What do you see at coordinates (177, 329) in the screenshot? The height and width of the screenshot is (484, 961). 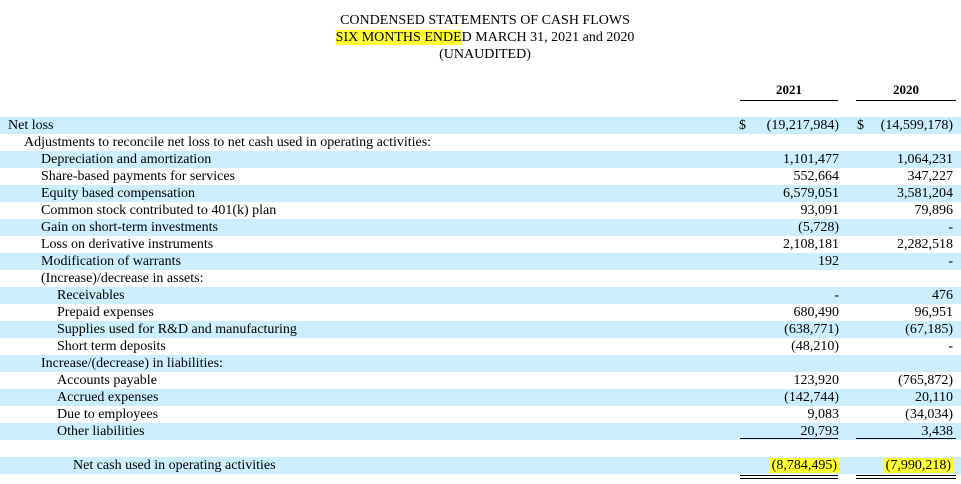 I see `row-label: Supplies used for R&D and manufacturing` at bounding box center [177, 329].